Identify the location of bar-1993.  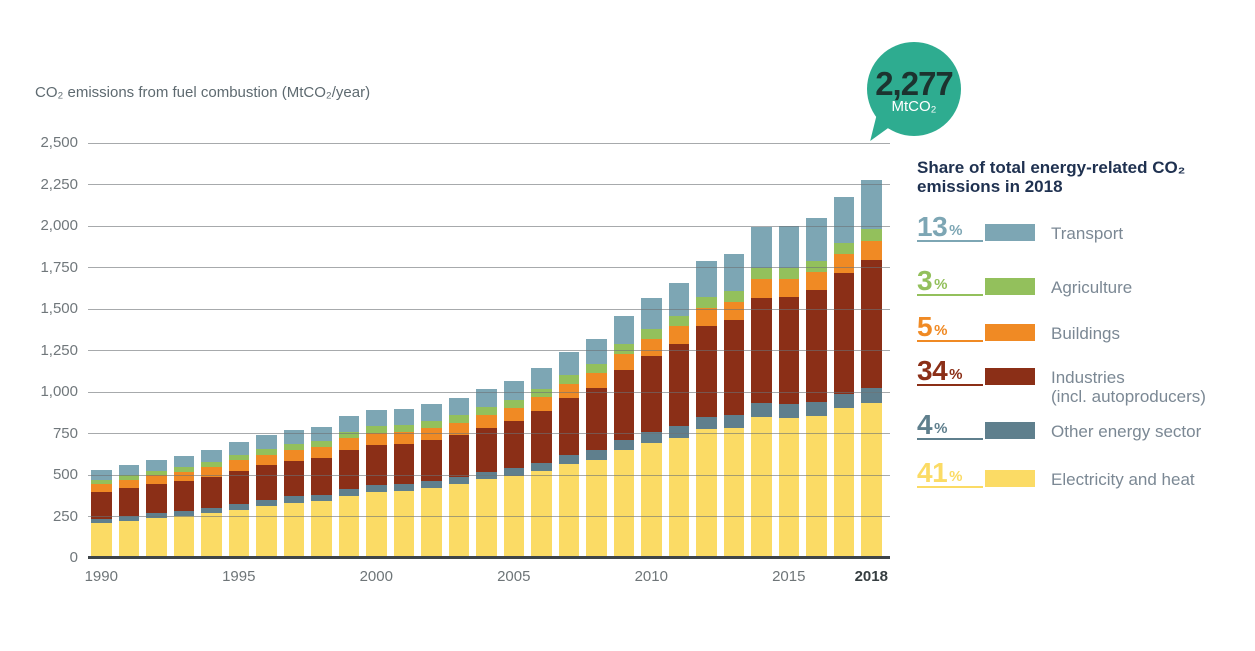
(183, 507).